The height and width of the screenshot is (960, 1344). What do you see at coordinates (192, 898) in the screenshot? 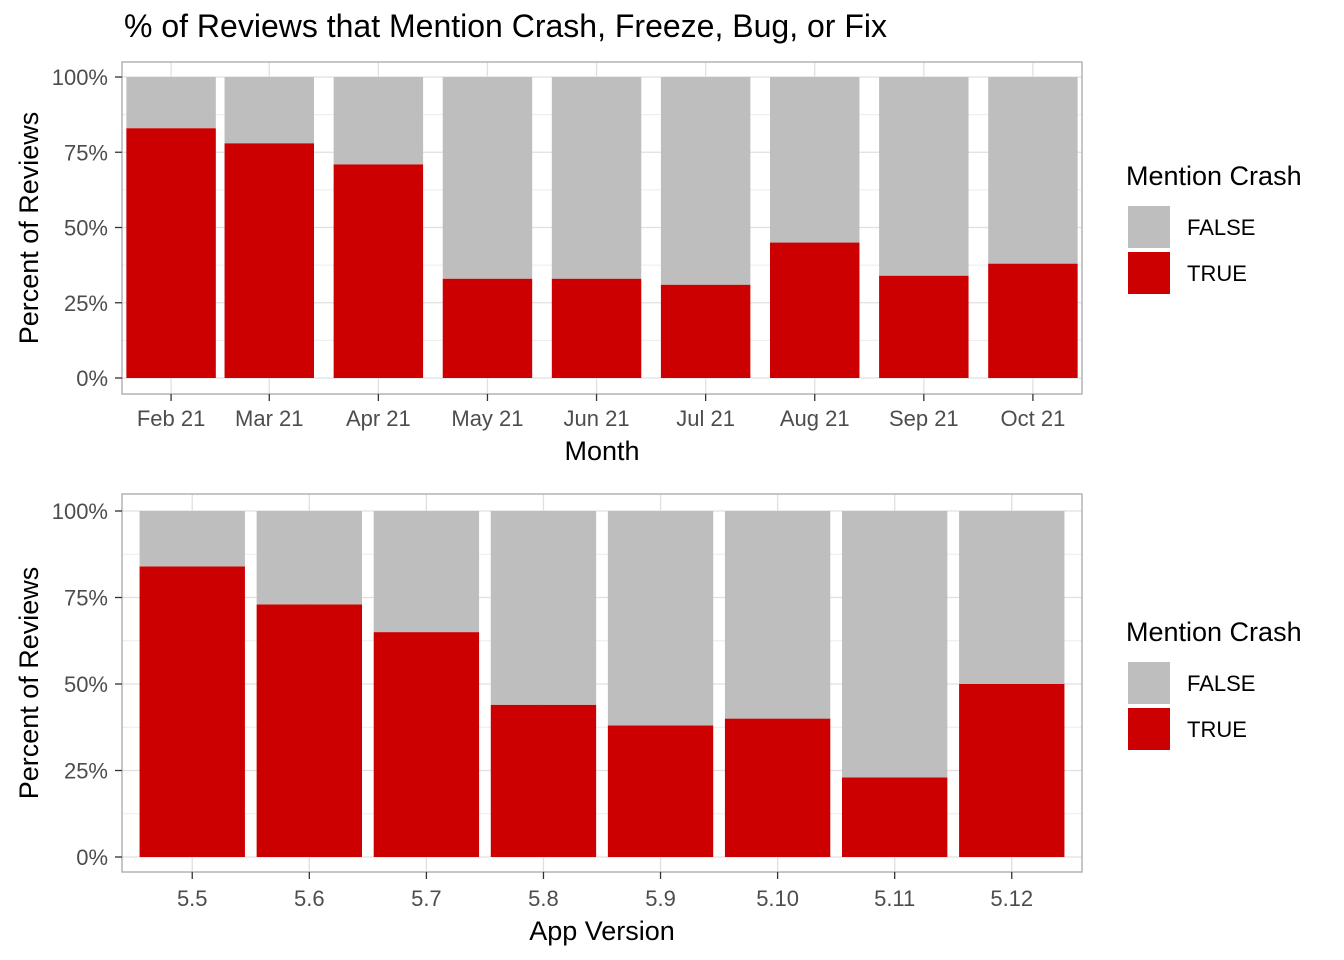
I see `x-tick-label: 5.5` at bounding box center [192, 898].